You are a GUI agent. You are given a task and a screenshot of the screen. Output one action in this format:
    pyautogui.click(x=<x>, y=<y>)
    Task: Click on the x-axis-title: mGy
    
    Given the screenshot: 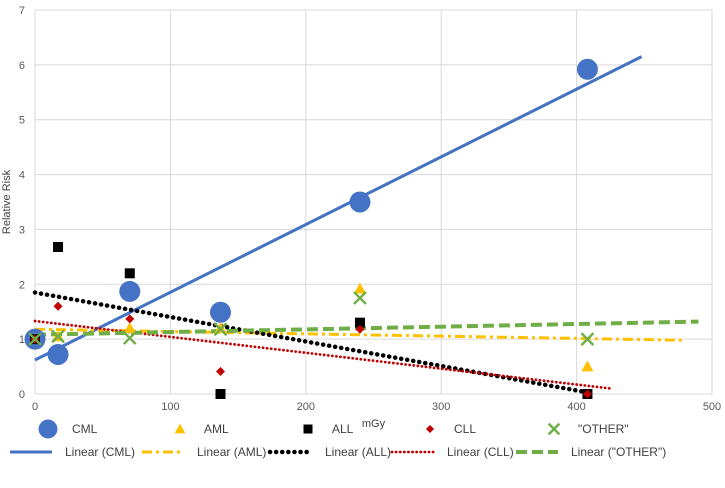 What is the action you would take?
    pyautogui.click(x=374, y=424)
    